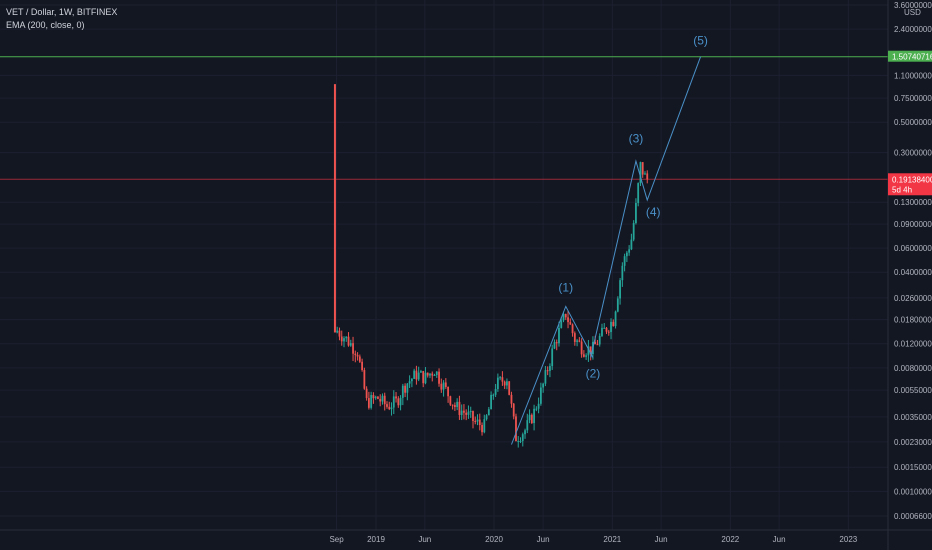 Image resolution: width=932 pixels, height=550 pixels. Describe the element at coordinates (62, 12) in the screenshot. I see `symbol-title: VET / Dollar, 1W, BITFINEX` at that location.